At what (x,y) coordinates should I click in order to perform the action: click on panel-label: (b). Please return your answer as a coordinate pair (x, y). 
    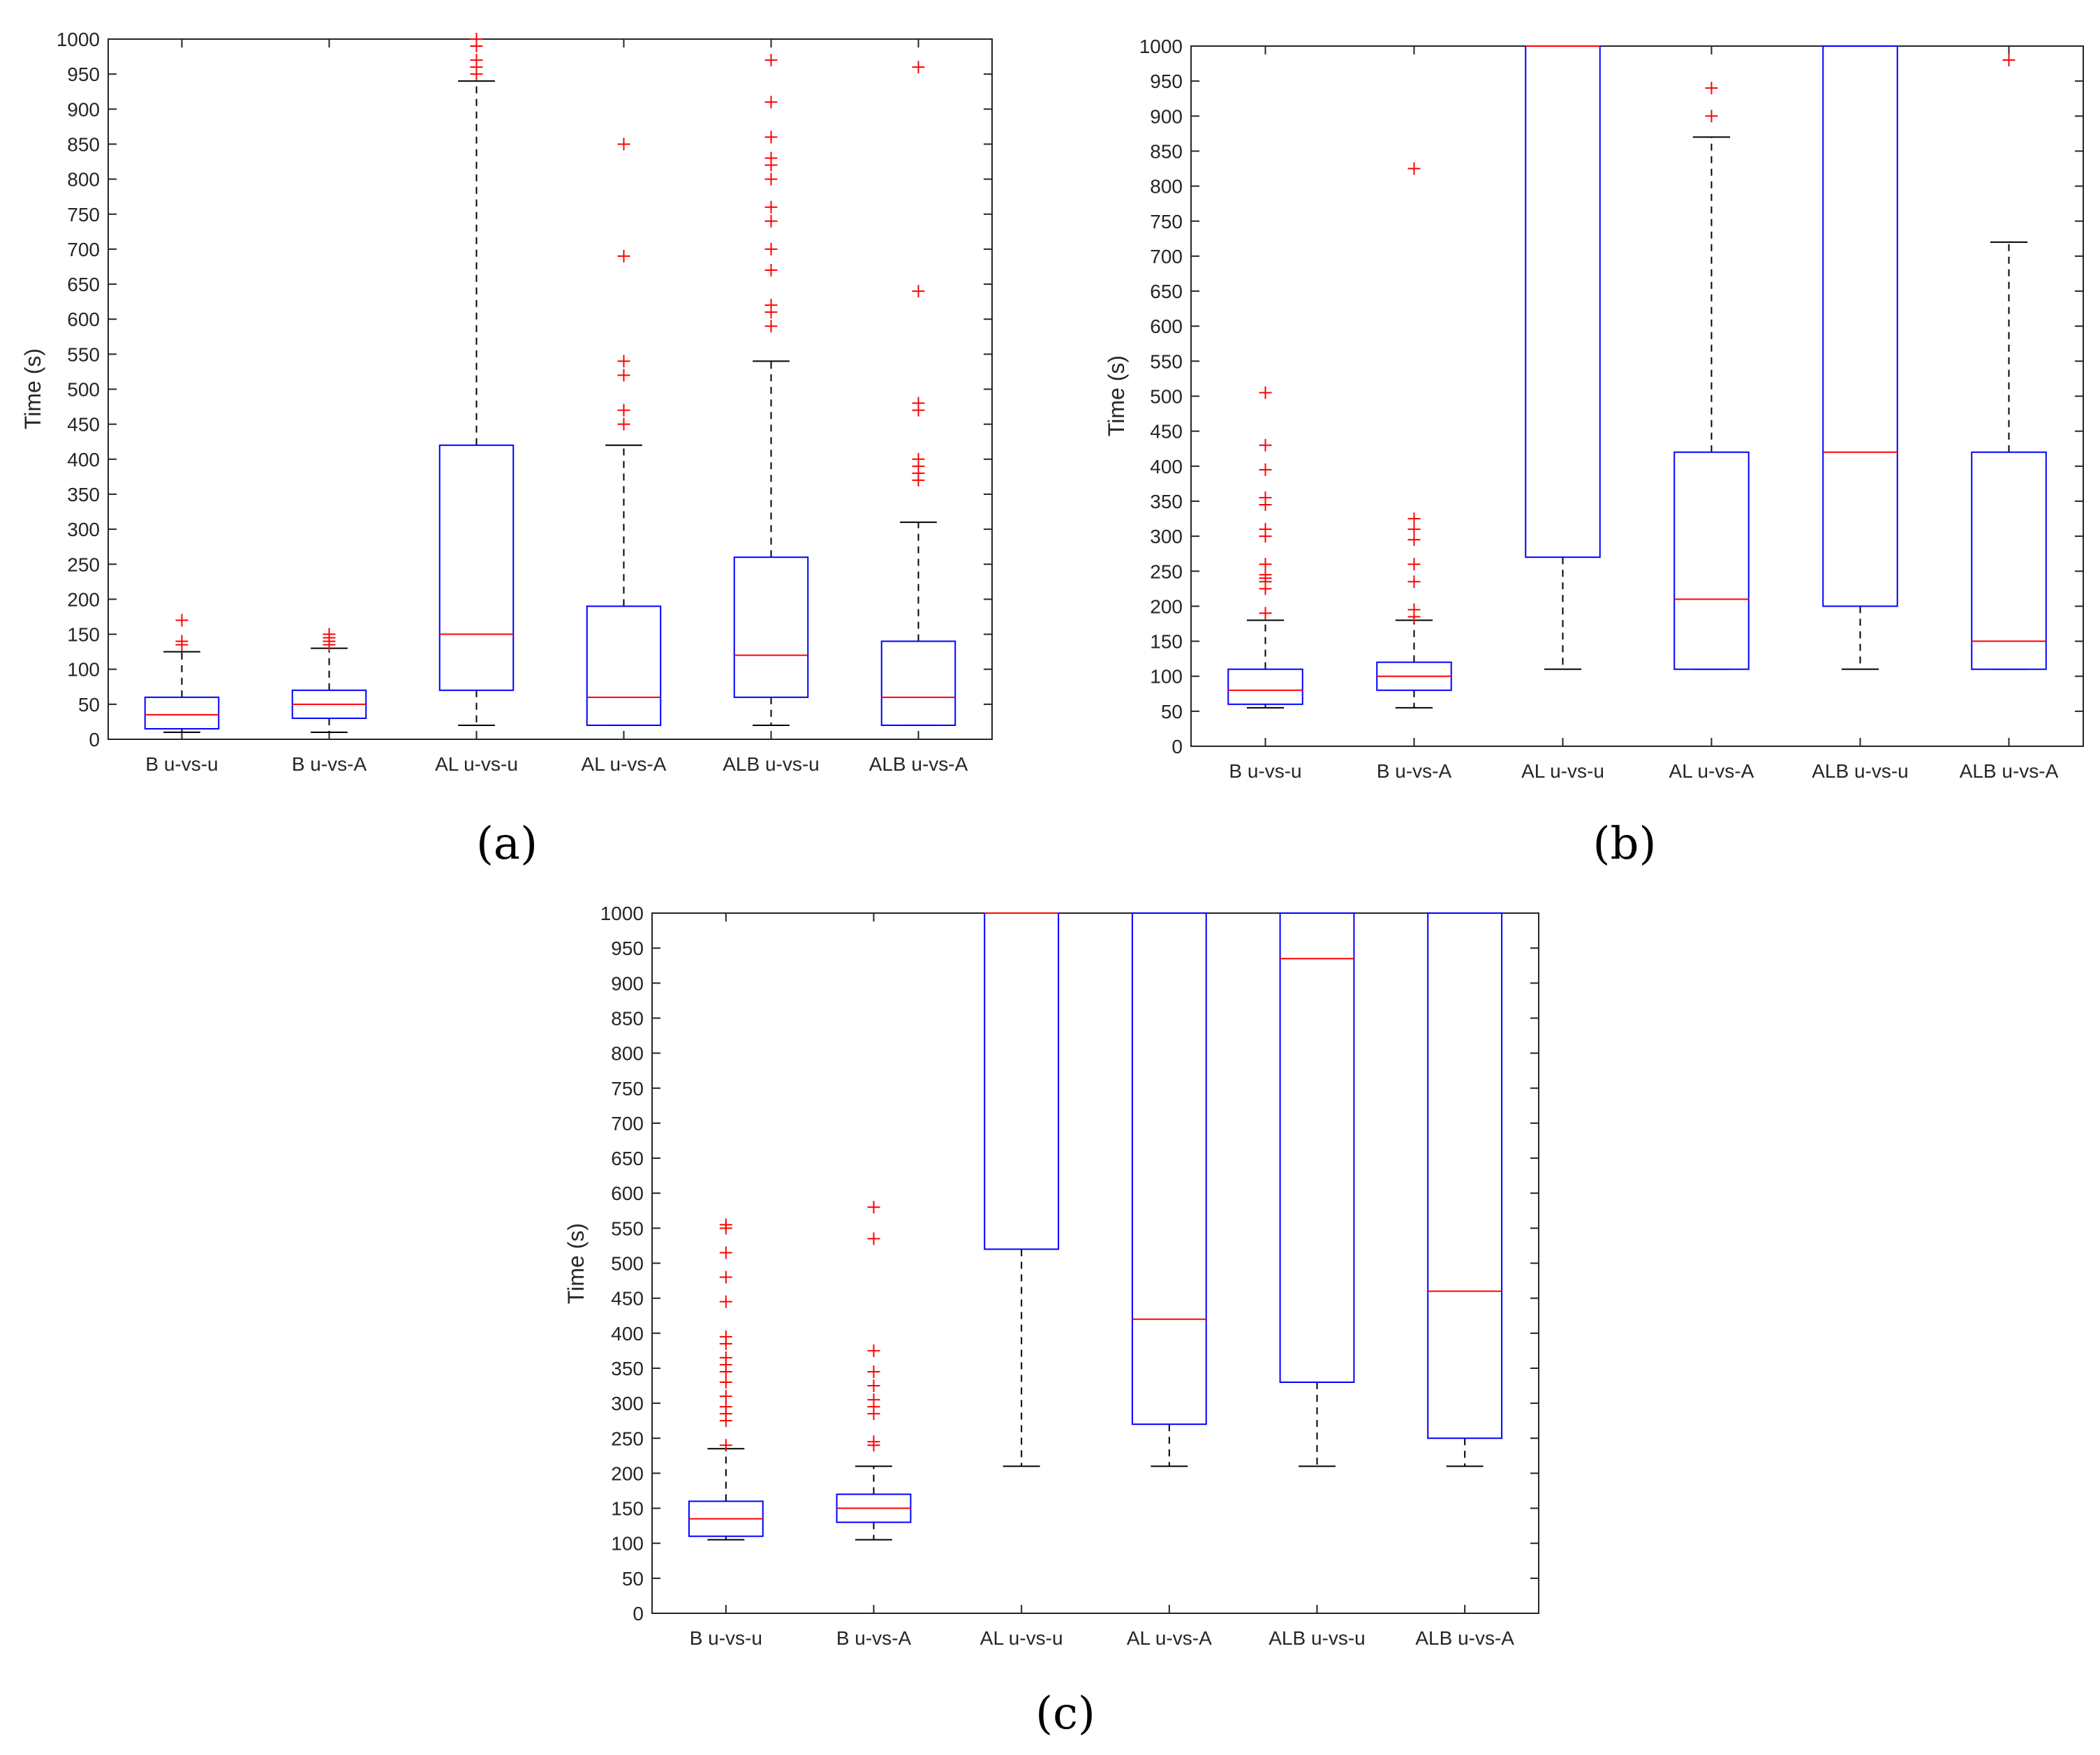
    Looking at the image, I should click on (1625, 844).